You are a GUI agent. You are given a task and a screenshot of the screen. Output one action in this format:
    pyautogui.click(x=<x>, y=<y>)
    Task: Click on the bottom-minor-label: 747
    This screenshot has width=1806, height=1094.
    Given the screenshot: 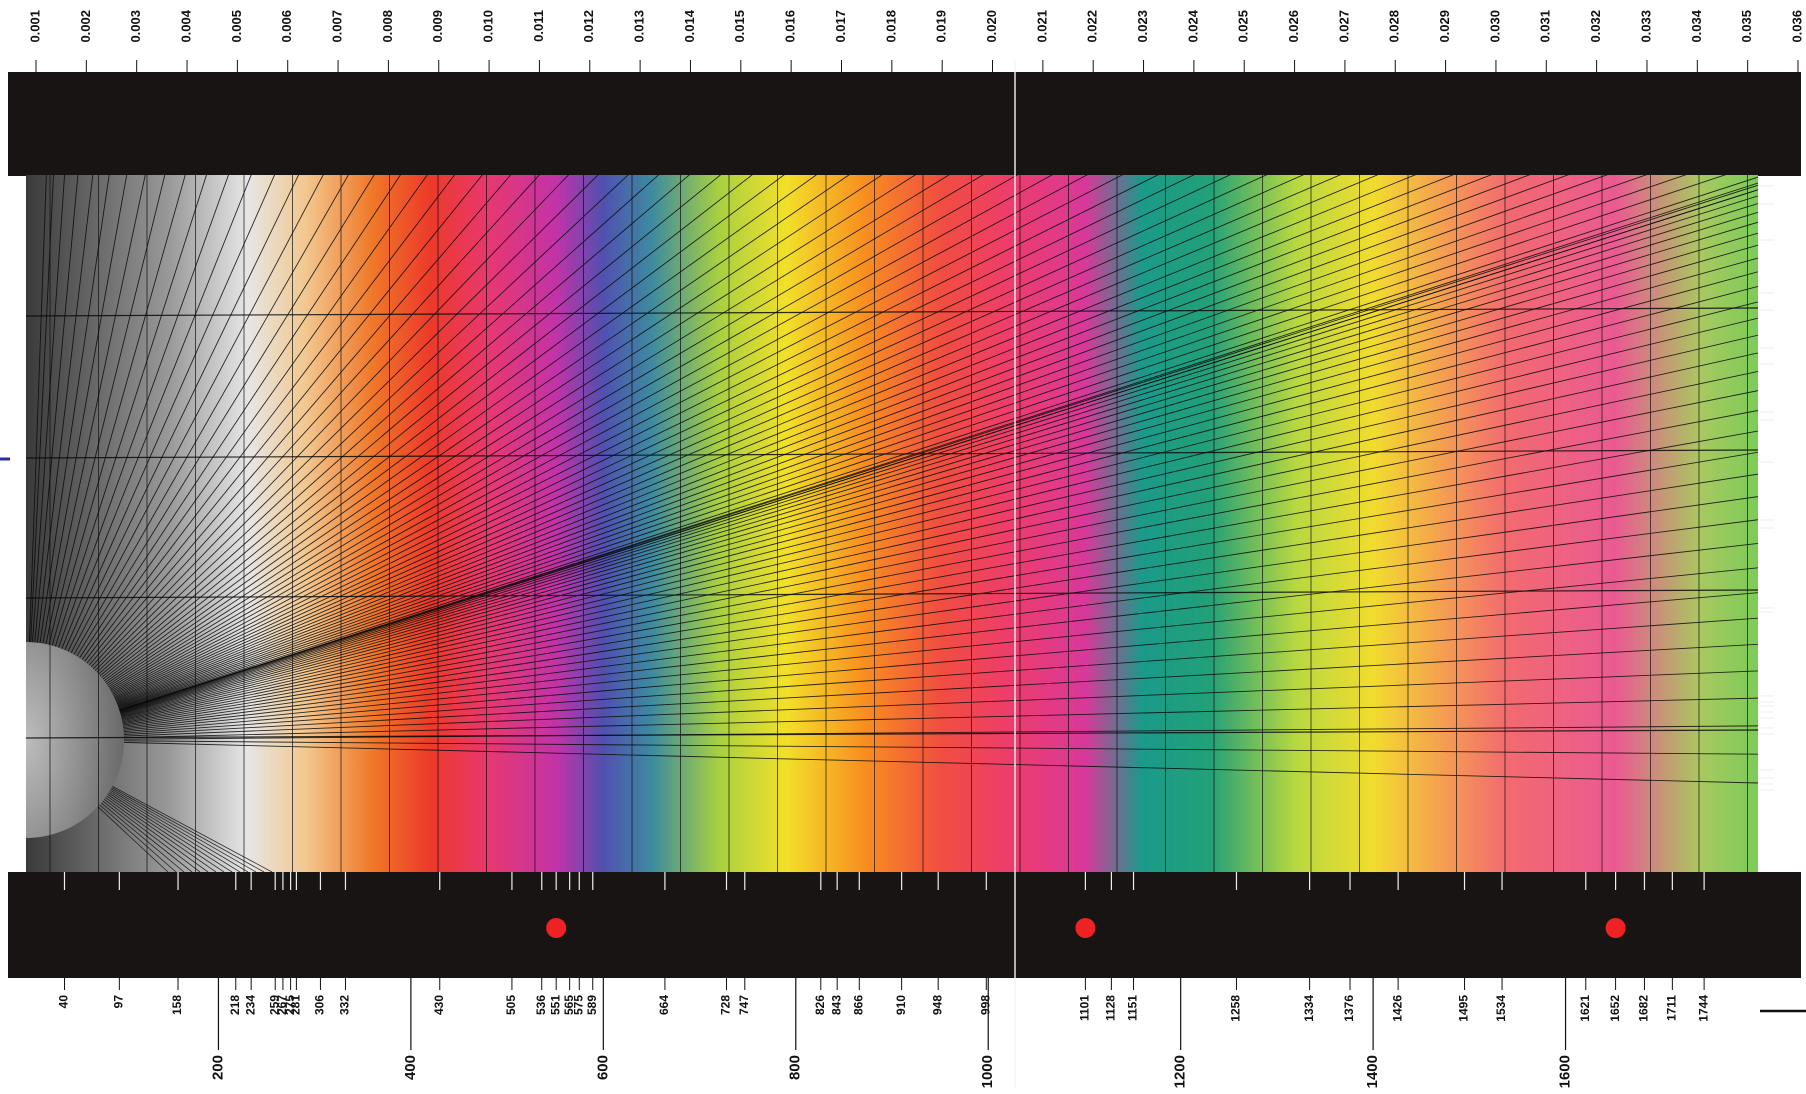 What is the action you would take?
    pyautogui.click(x=744, y=1005)
    